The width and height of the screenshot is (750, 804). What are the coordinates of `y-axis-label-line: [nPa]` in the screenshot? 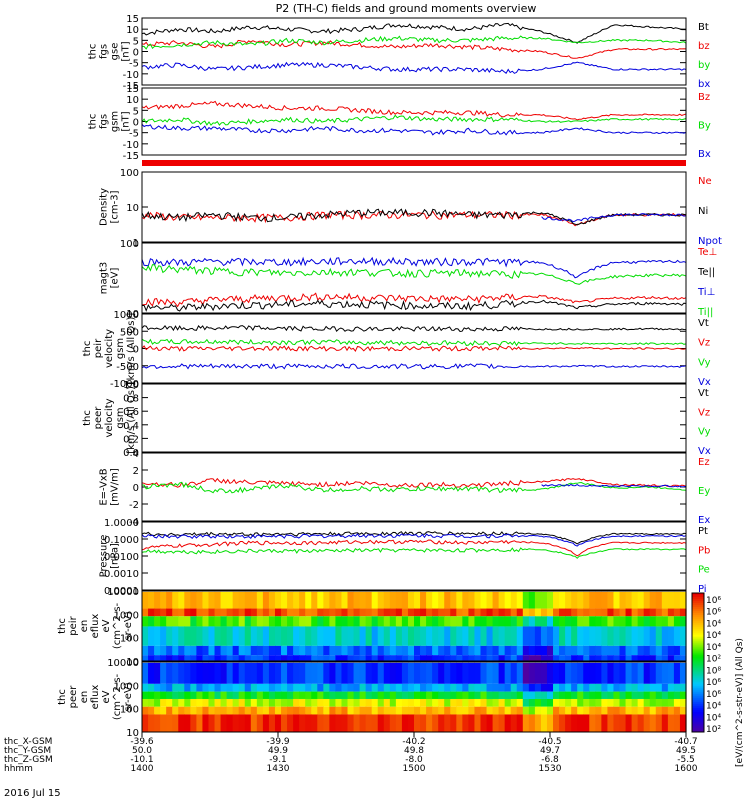 It's located at (115, 556).